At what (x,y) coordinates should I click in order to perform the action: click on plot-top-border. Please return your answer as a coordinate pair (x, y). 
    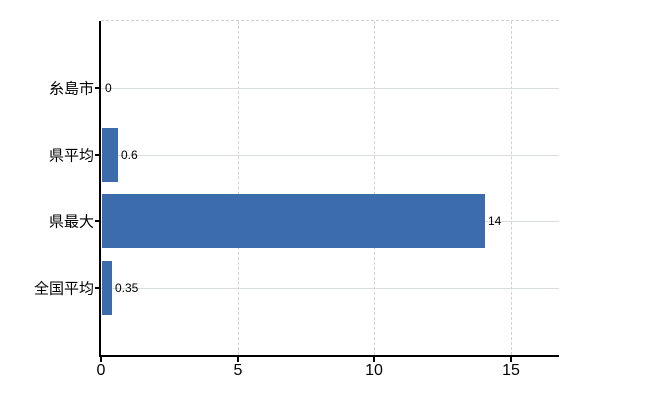
    Looking at the image, I should click on (330, 20).